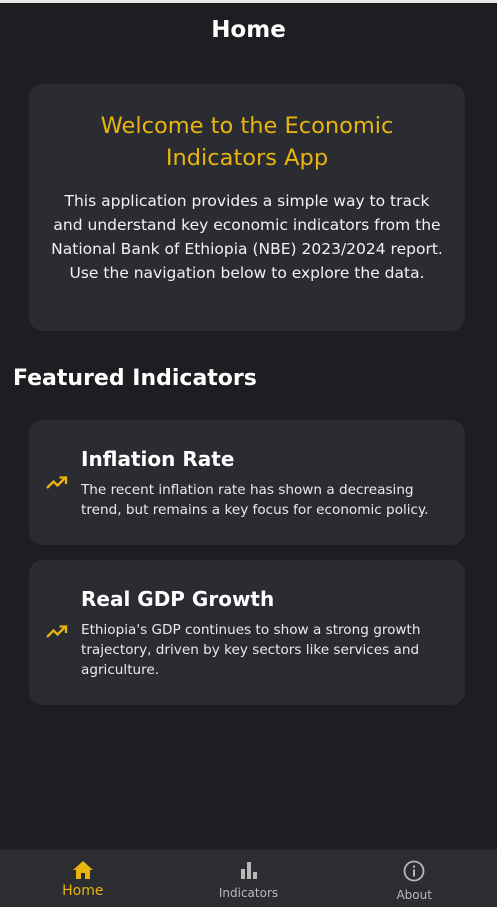  I want to click on nav-label-home: Home, so click(83, 891).